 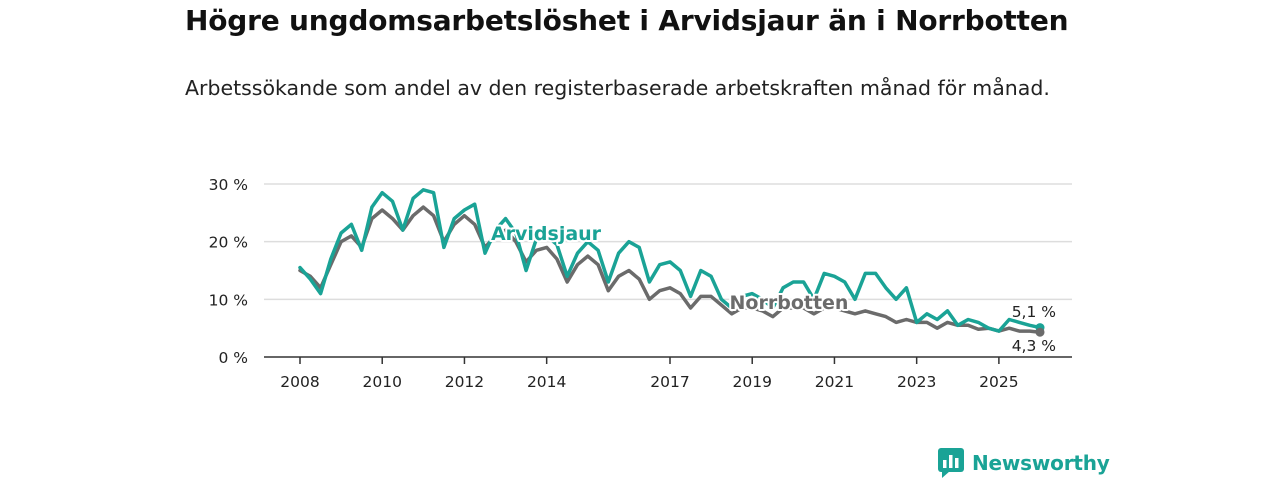 I want to click on x-tick-label: 2023, so click(x=916, y=382).